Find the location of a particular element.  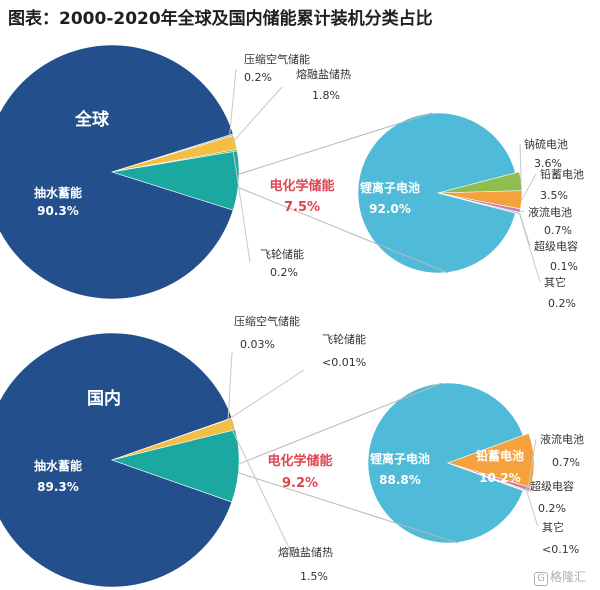

sub-slice-其它 is located at coordinates (488, 478).